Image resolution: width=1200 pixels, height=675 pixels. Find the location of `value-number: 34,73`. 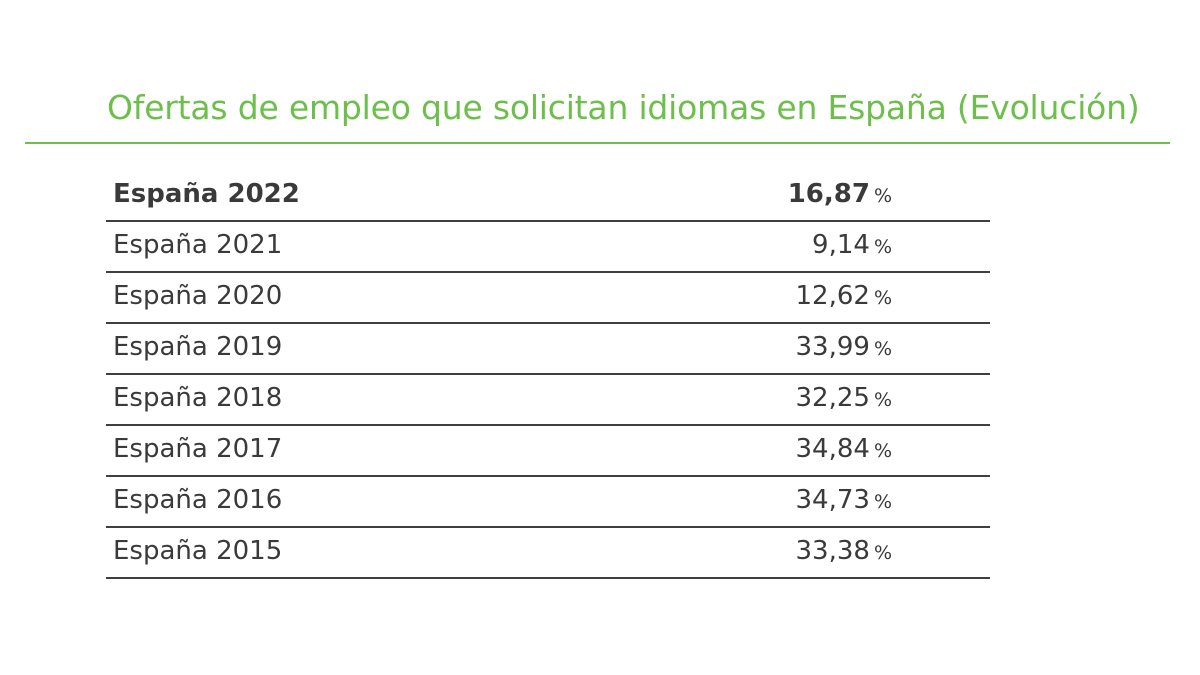

value-number: 34,73 is located at coordinates (832, 500).